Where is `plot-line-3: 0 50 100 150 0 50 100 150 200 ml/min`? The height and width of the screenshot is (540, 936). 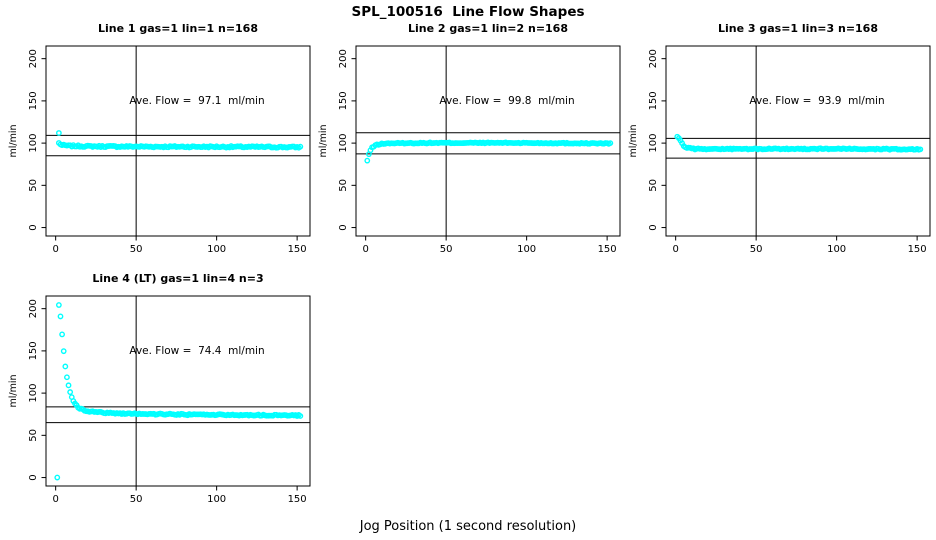
plot-line-3: 0 50 100 150 0 50 100 150 200 ml/min is located at coordinates (779, 150).